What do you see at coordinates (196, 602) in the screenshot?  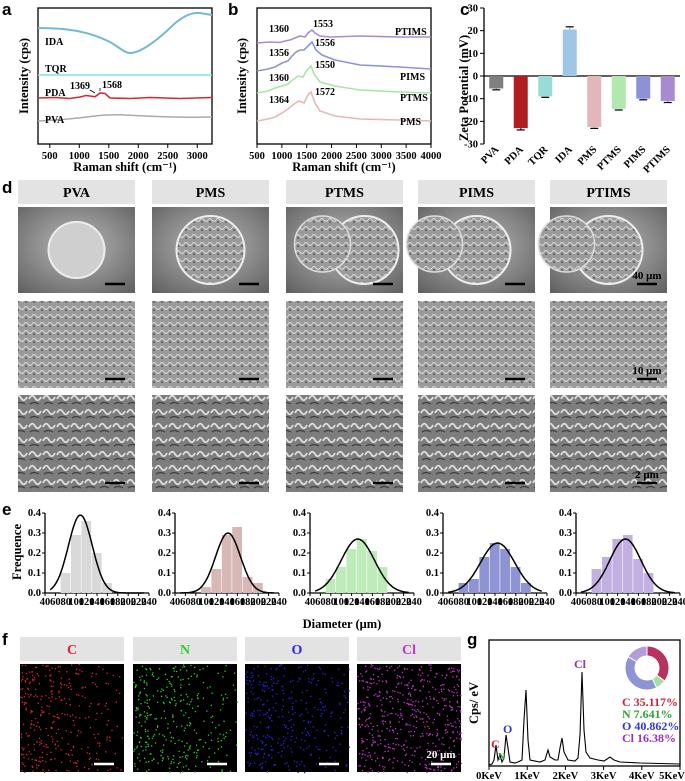 I see `hist-x-tick-label: 80` at bounding box center [196, 602].